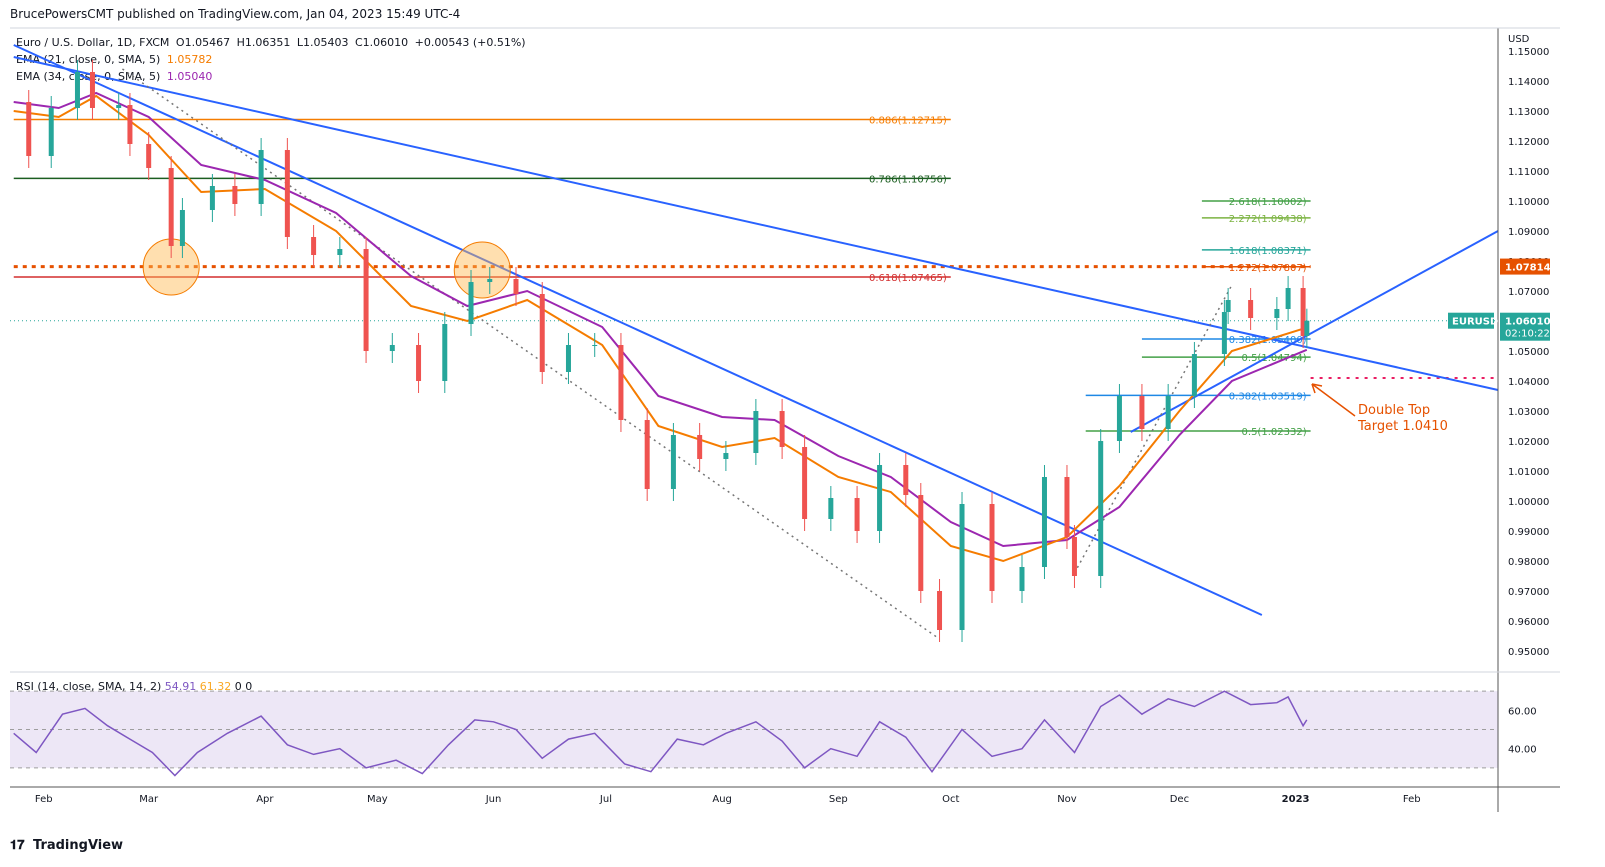 The width and height of the screenshot is (1605, 867). Describe the element at coordinates (1067, 799) in the screenshot. I see `x-tick-label-9: Nov` at that location.